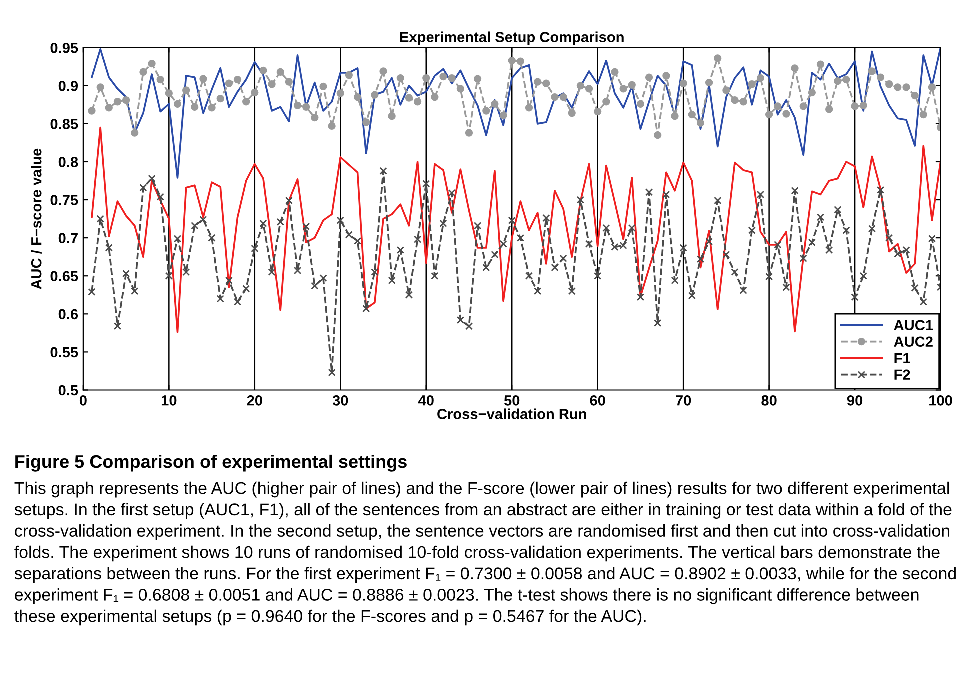  Describe the element at coordinates (68, 390) in the screenshot. I see `y-tick-label: 0.5` at that location.